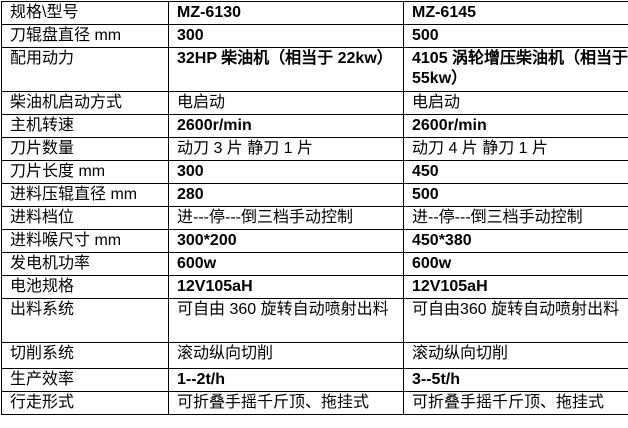 The image size is (628, 428). Describe the element at coordinates (286, 380) in the screenshot. I see `spec-value-cell: 1--2t/h` at that location.